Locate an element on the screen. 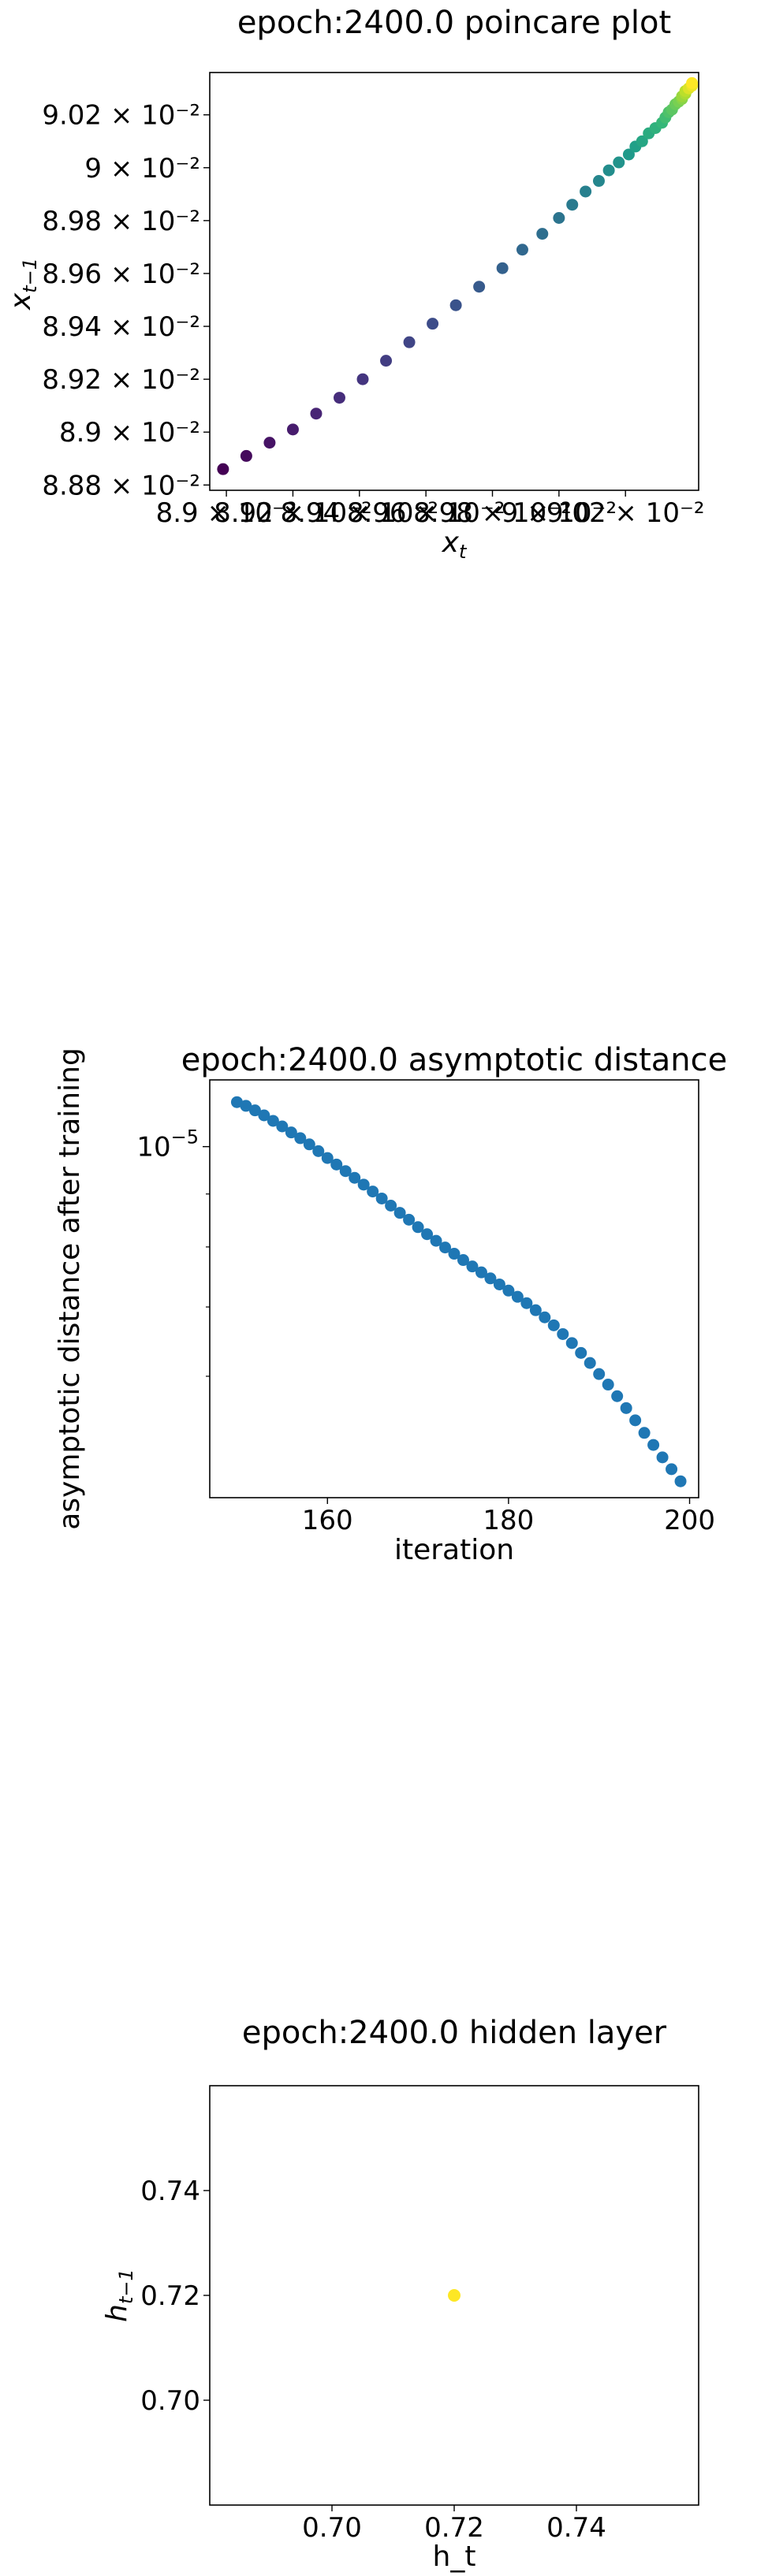 Image resolution: width=757 pixels, height=2576 pixels. poincare-x-tick-label: 8.96 × 10⁻² is located at coordinates (426, 513).